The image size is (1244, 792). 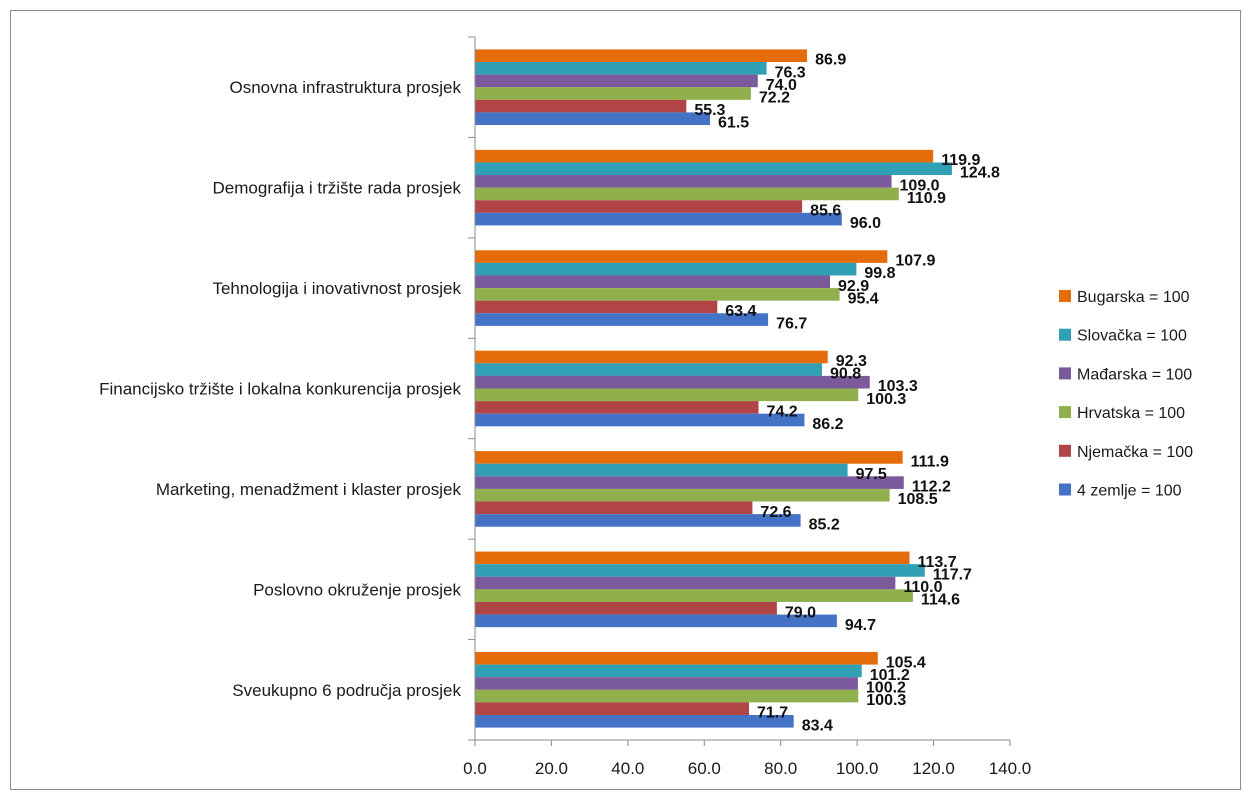 I want to click on legend-label: Hrvatska = 100, so click(x=1131, y=413).